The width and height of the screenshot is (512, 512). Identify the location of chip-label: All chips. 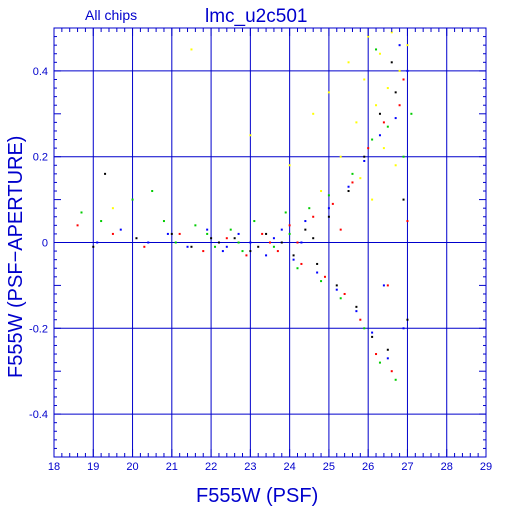
(111, 15).